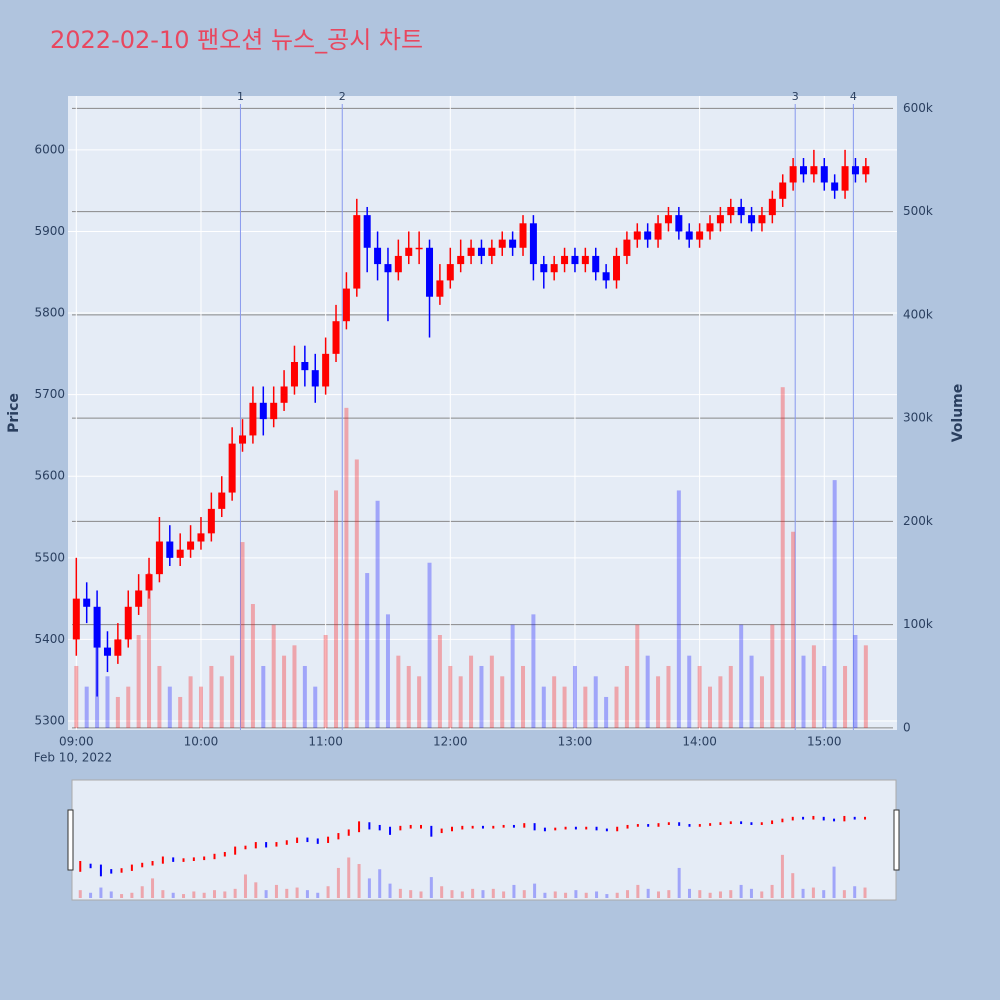 The height and width of the screenshot is (1000, 1000). Describe the element at coordinates (14, 413) in the screenshot. I see `y-axis-title: Price` at that location.